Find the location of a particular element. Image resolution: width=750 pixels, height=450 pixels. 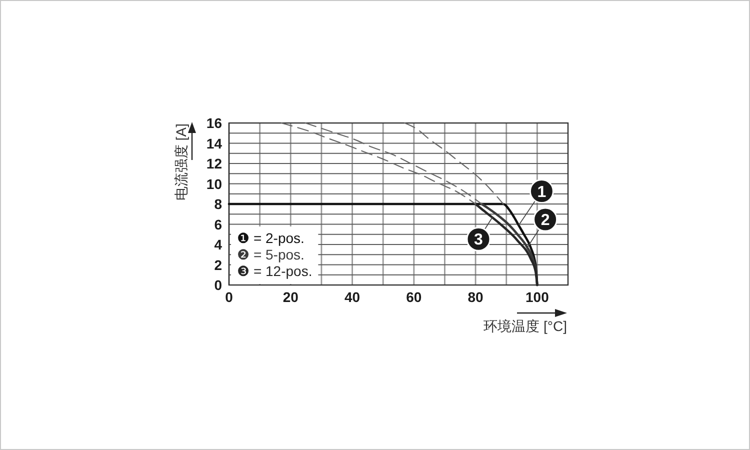

y-tick-label: 10 is located at coordinates (214, 184).